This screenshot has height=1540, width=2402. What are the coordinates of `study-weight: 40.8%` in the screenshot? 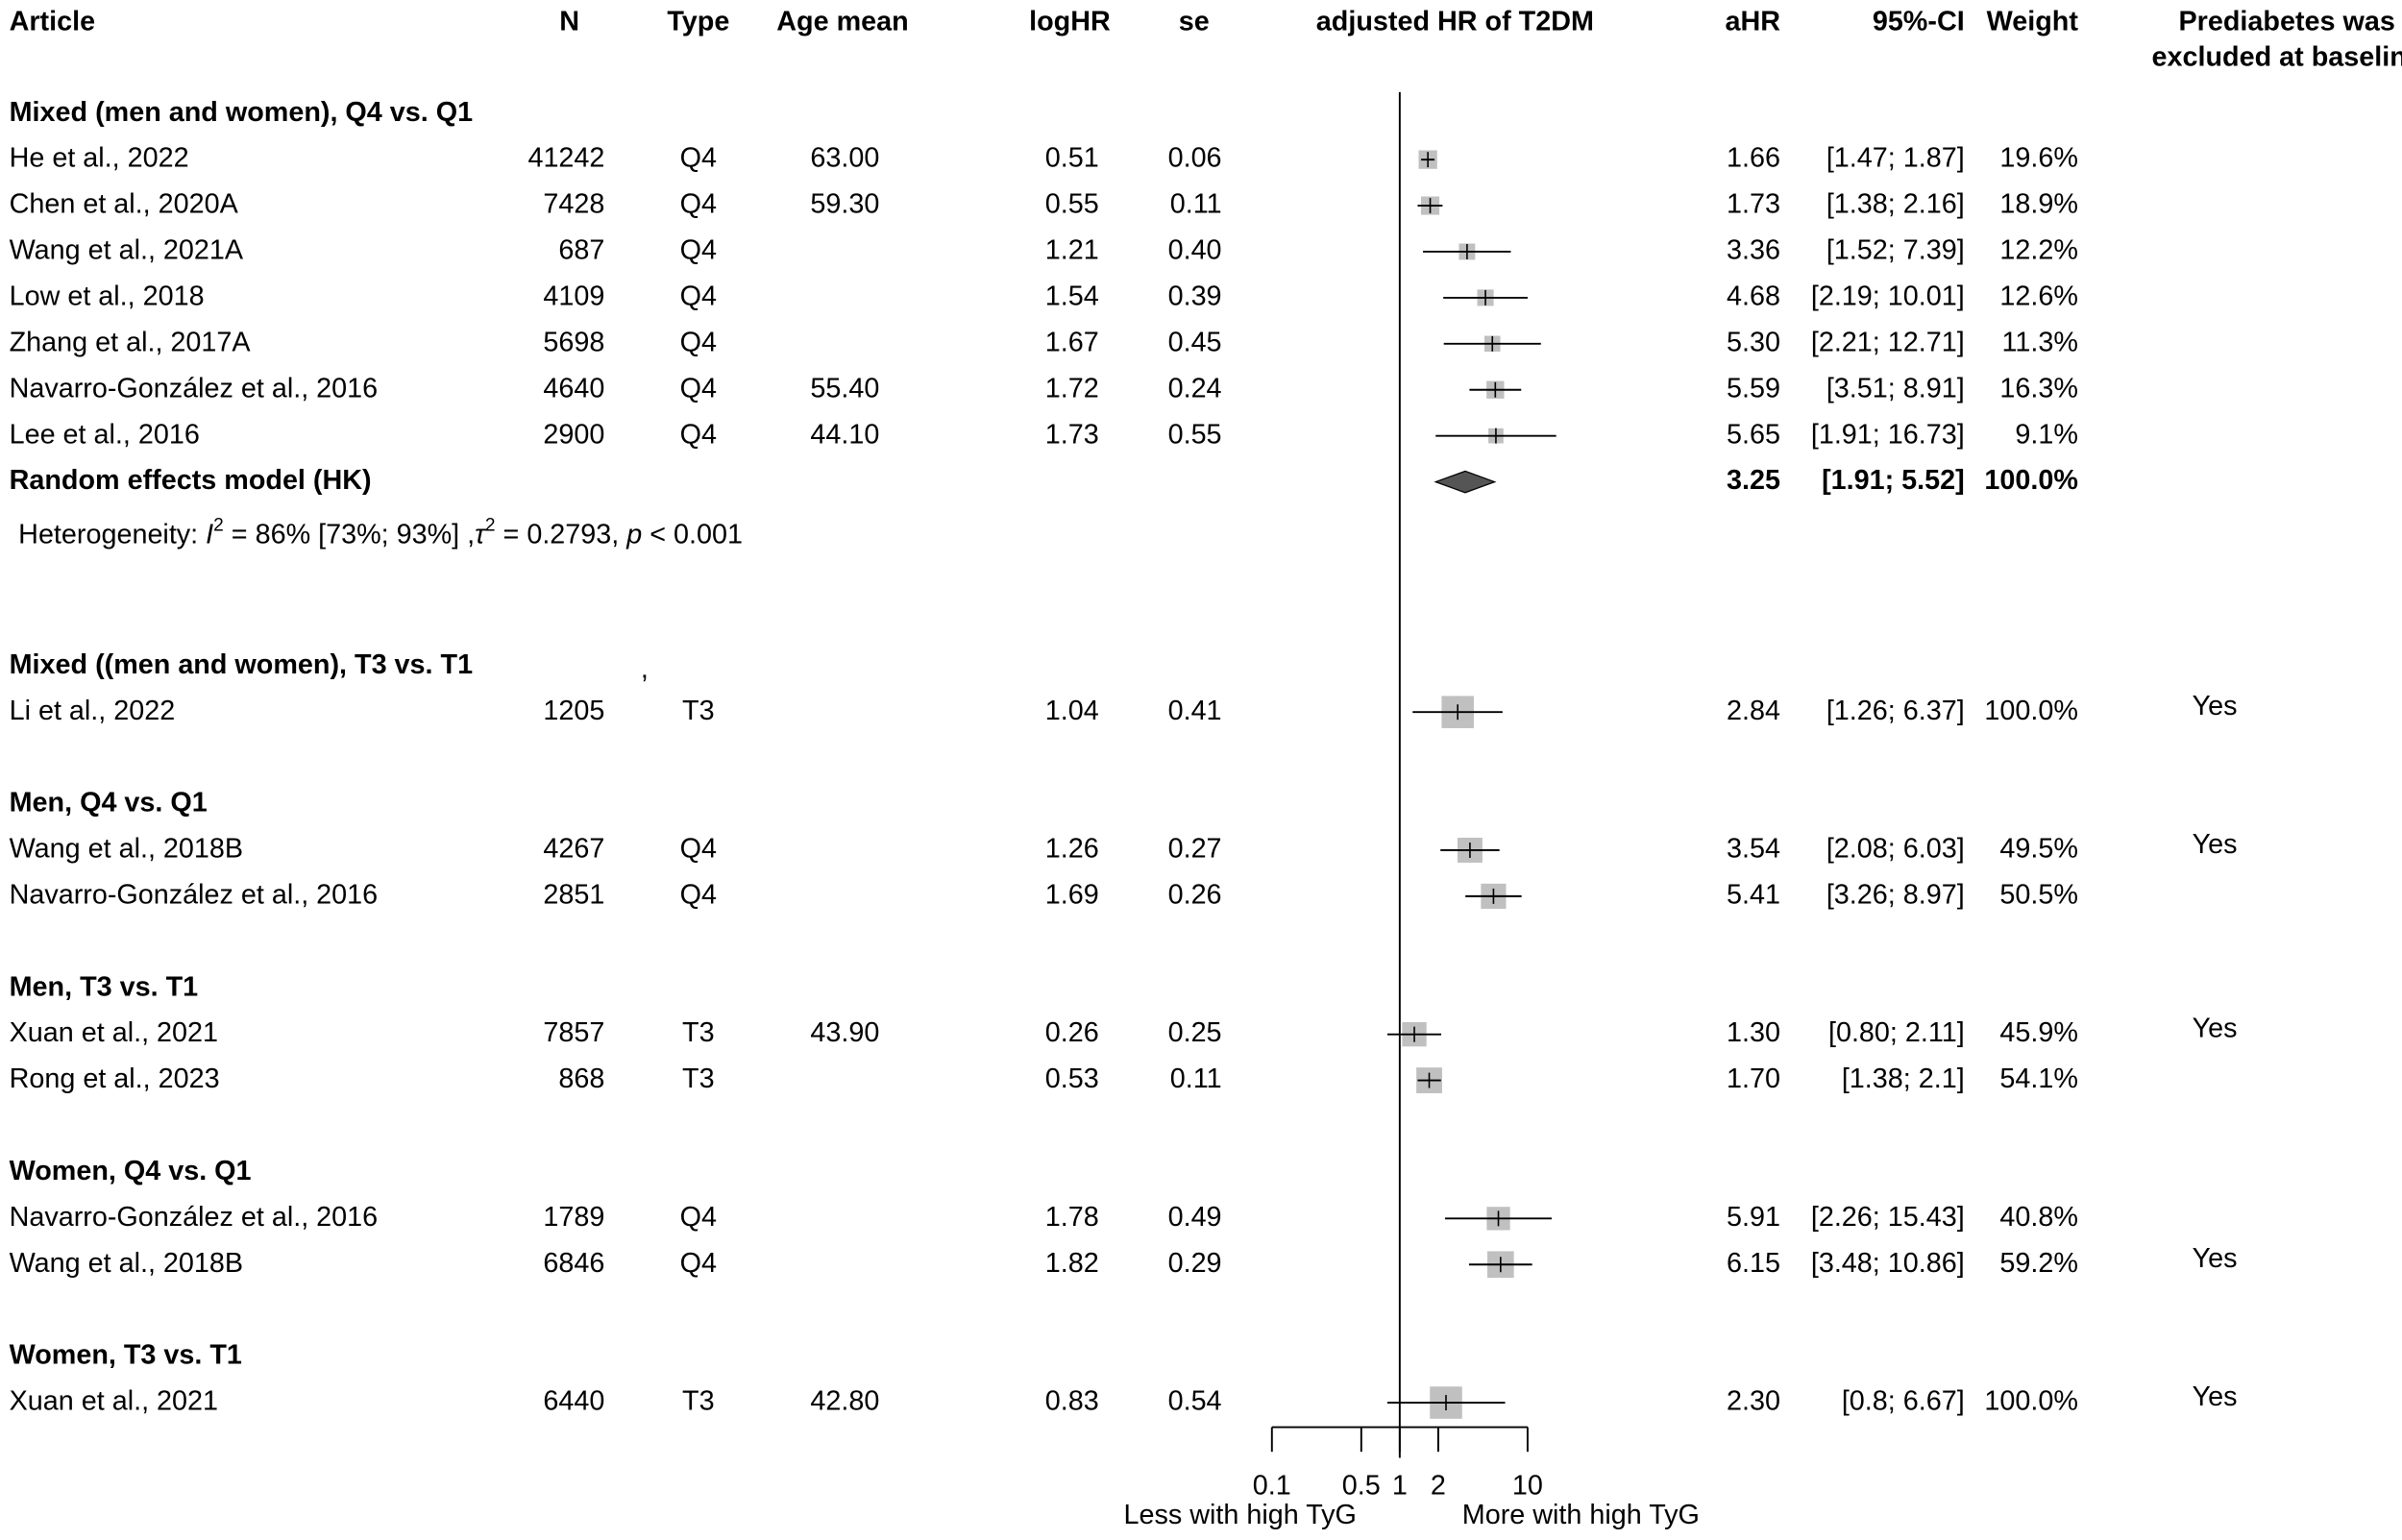 It's located at (2038, 1217).